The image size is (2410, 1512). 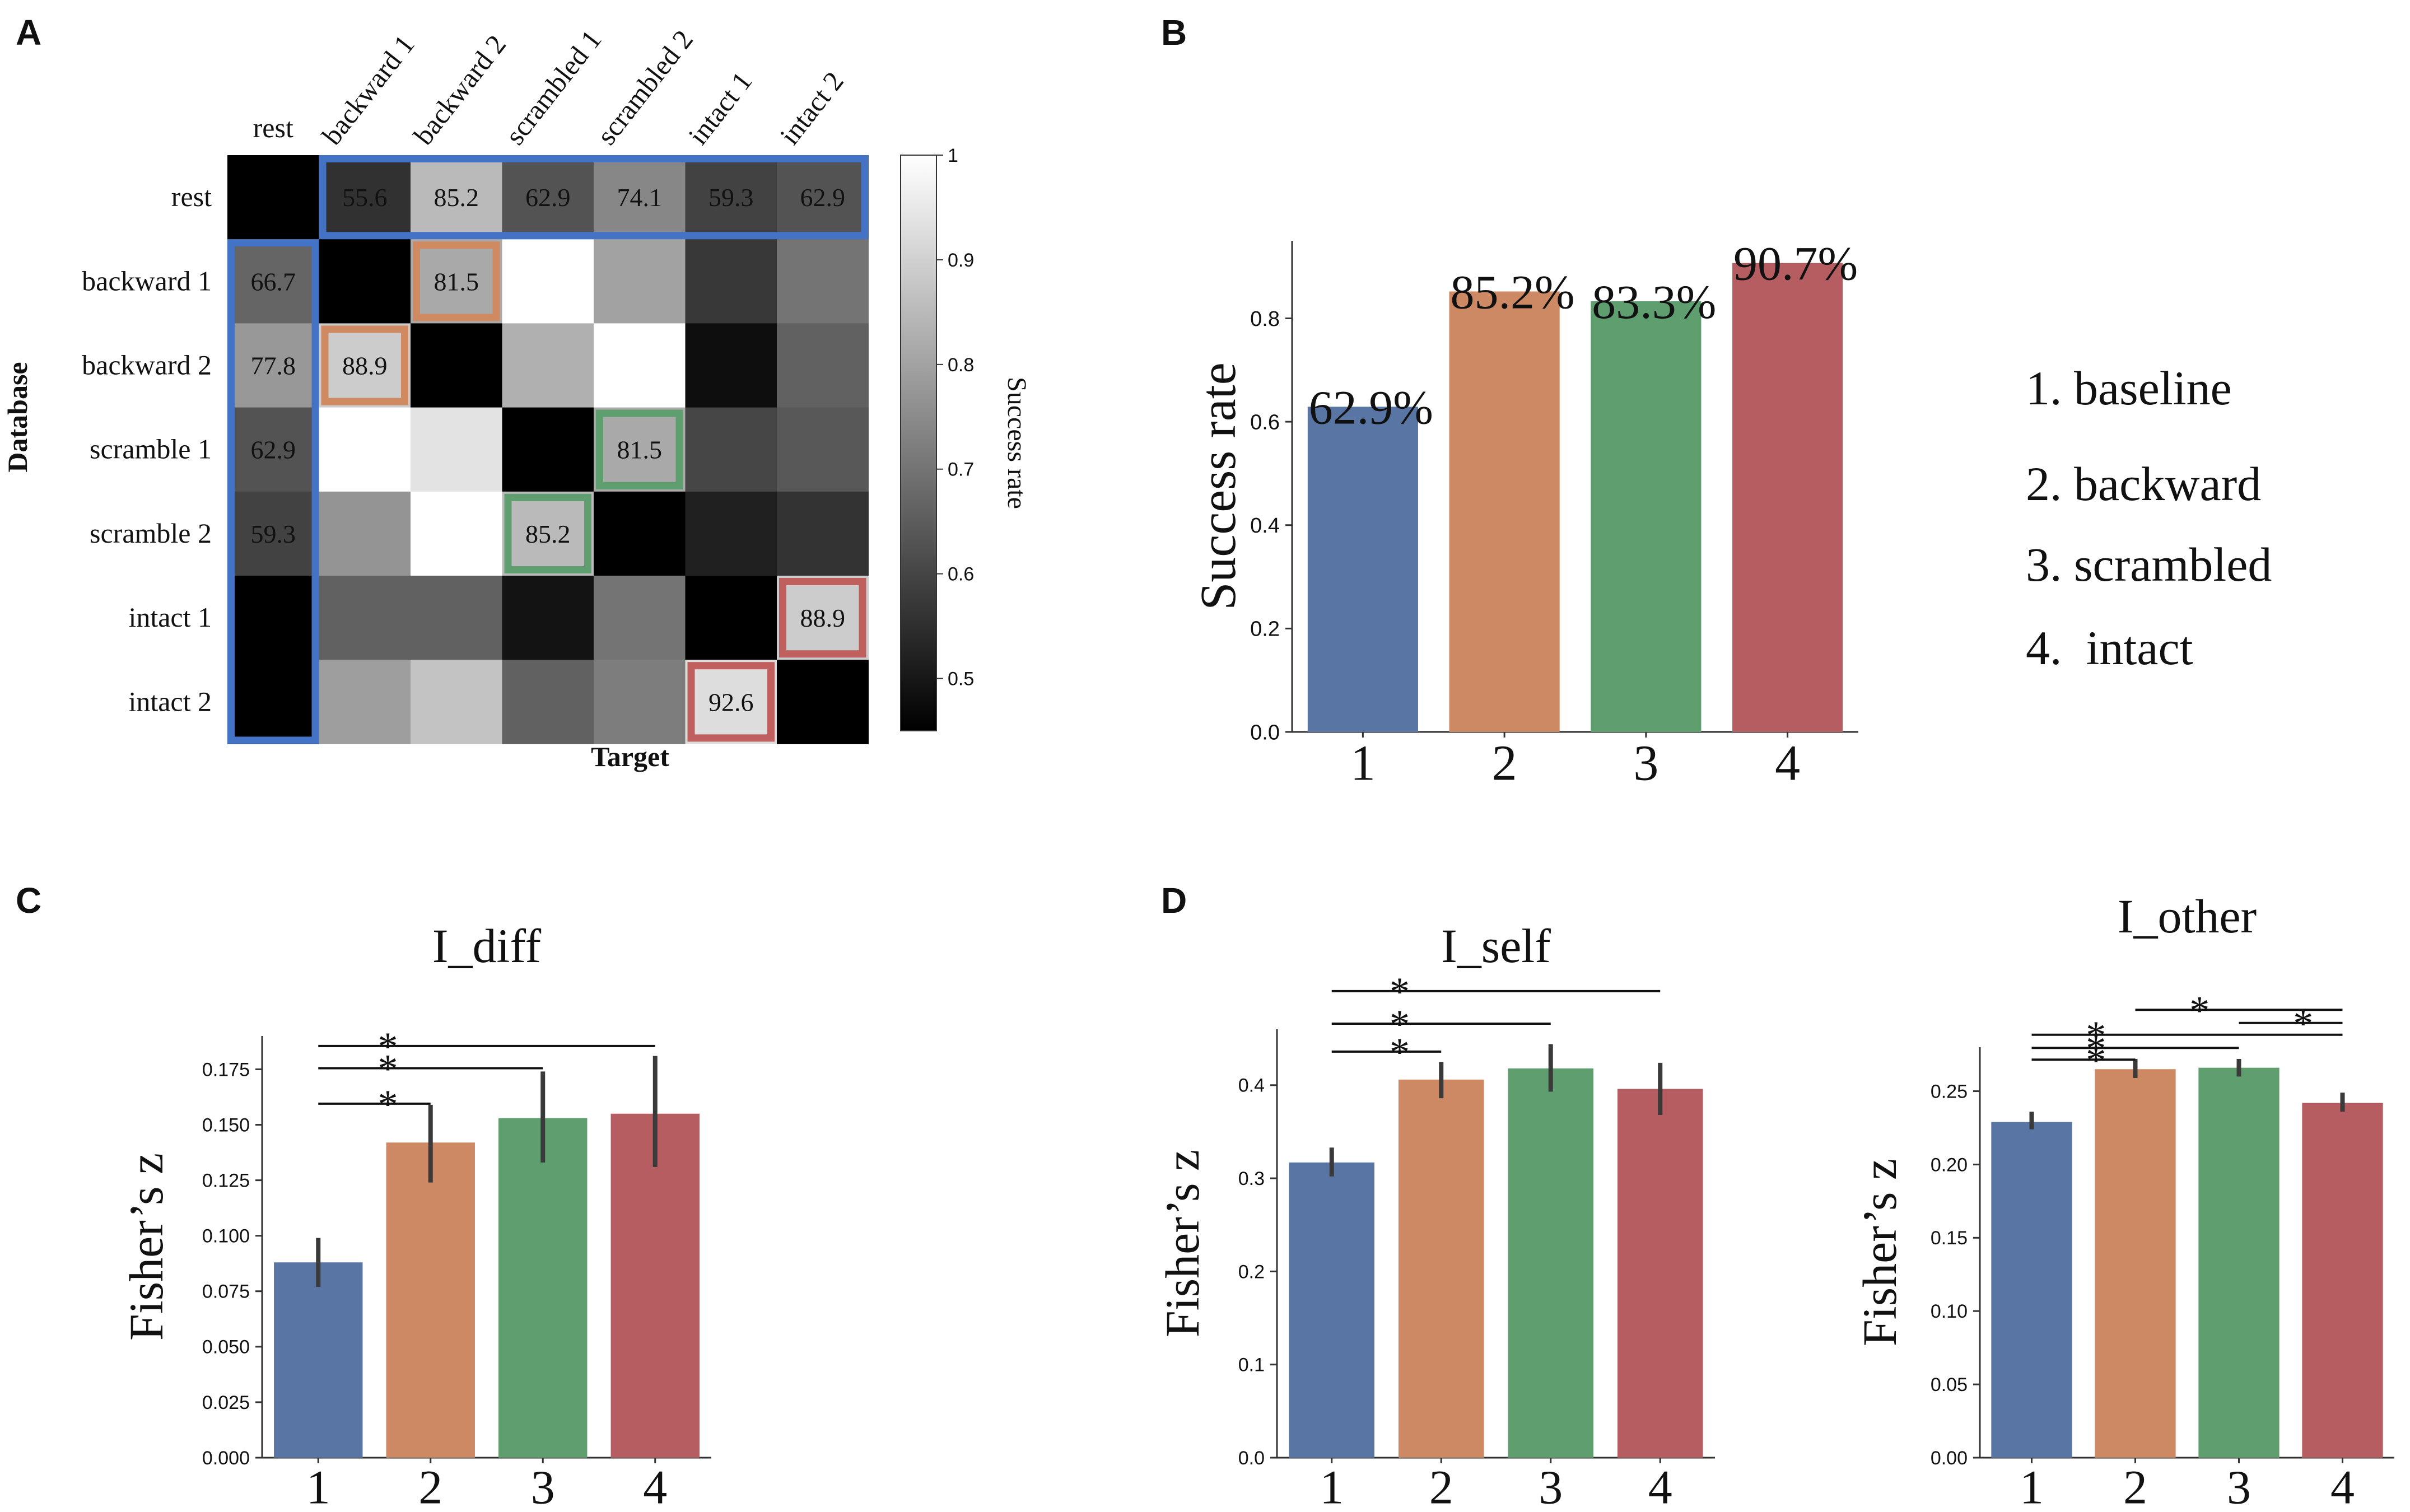 What do you see at coordinates (1017, 443) in the screenshot?
I see `colorbar-label: Success rate` at bounding box center [1017, 443].